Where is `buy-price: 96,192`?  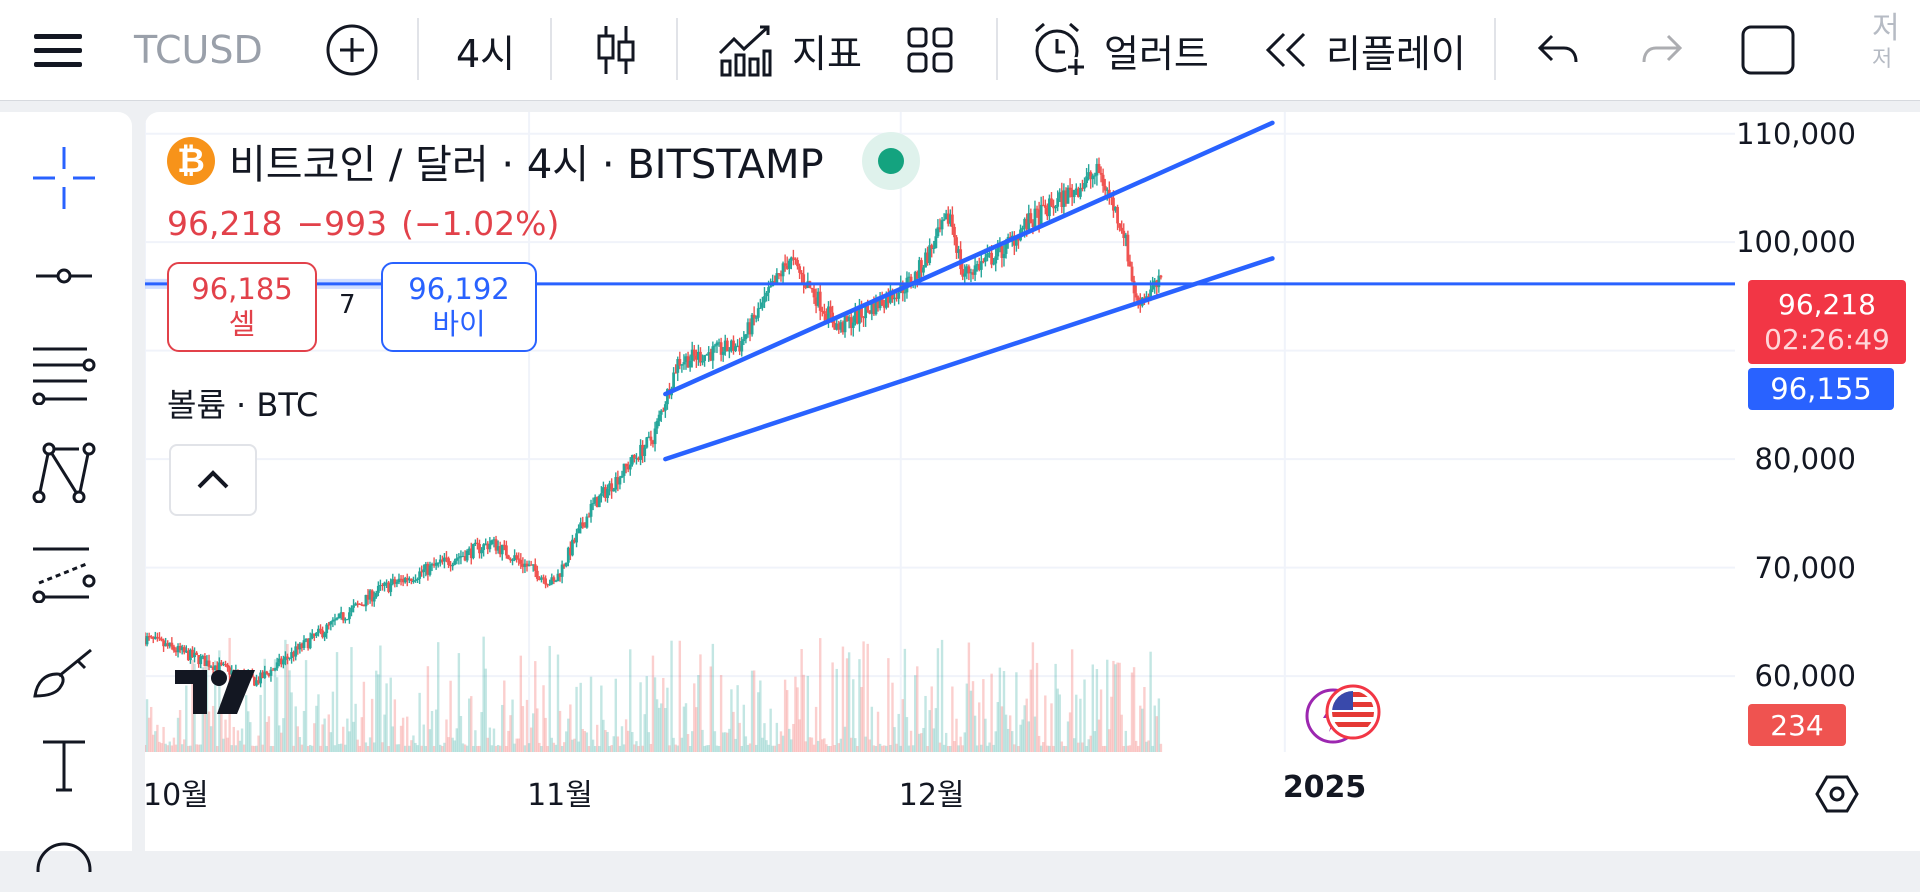
buy-price: 96,192 is located at coordinates (459, 289).